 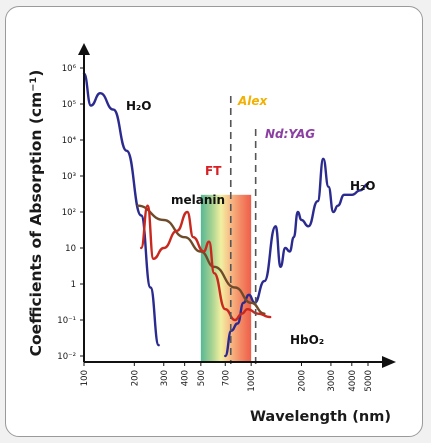 I want to click on y-tick-label: 10², so click(x=69, y=213).